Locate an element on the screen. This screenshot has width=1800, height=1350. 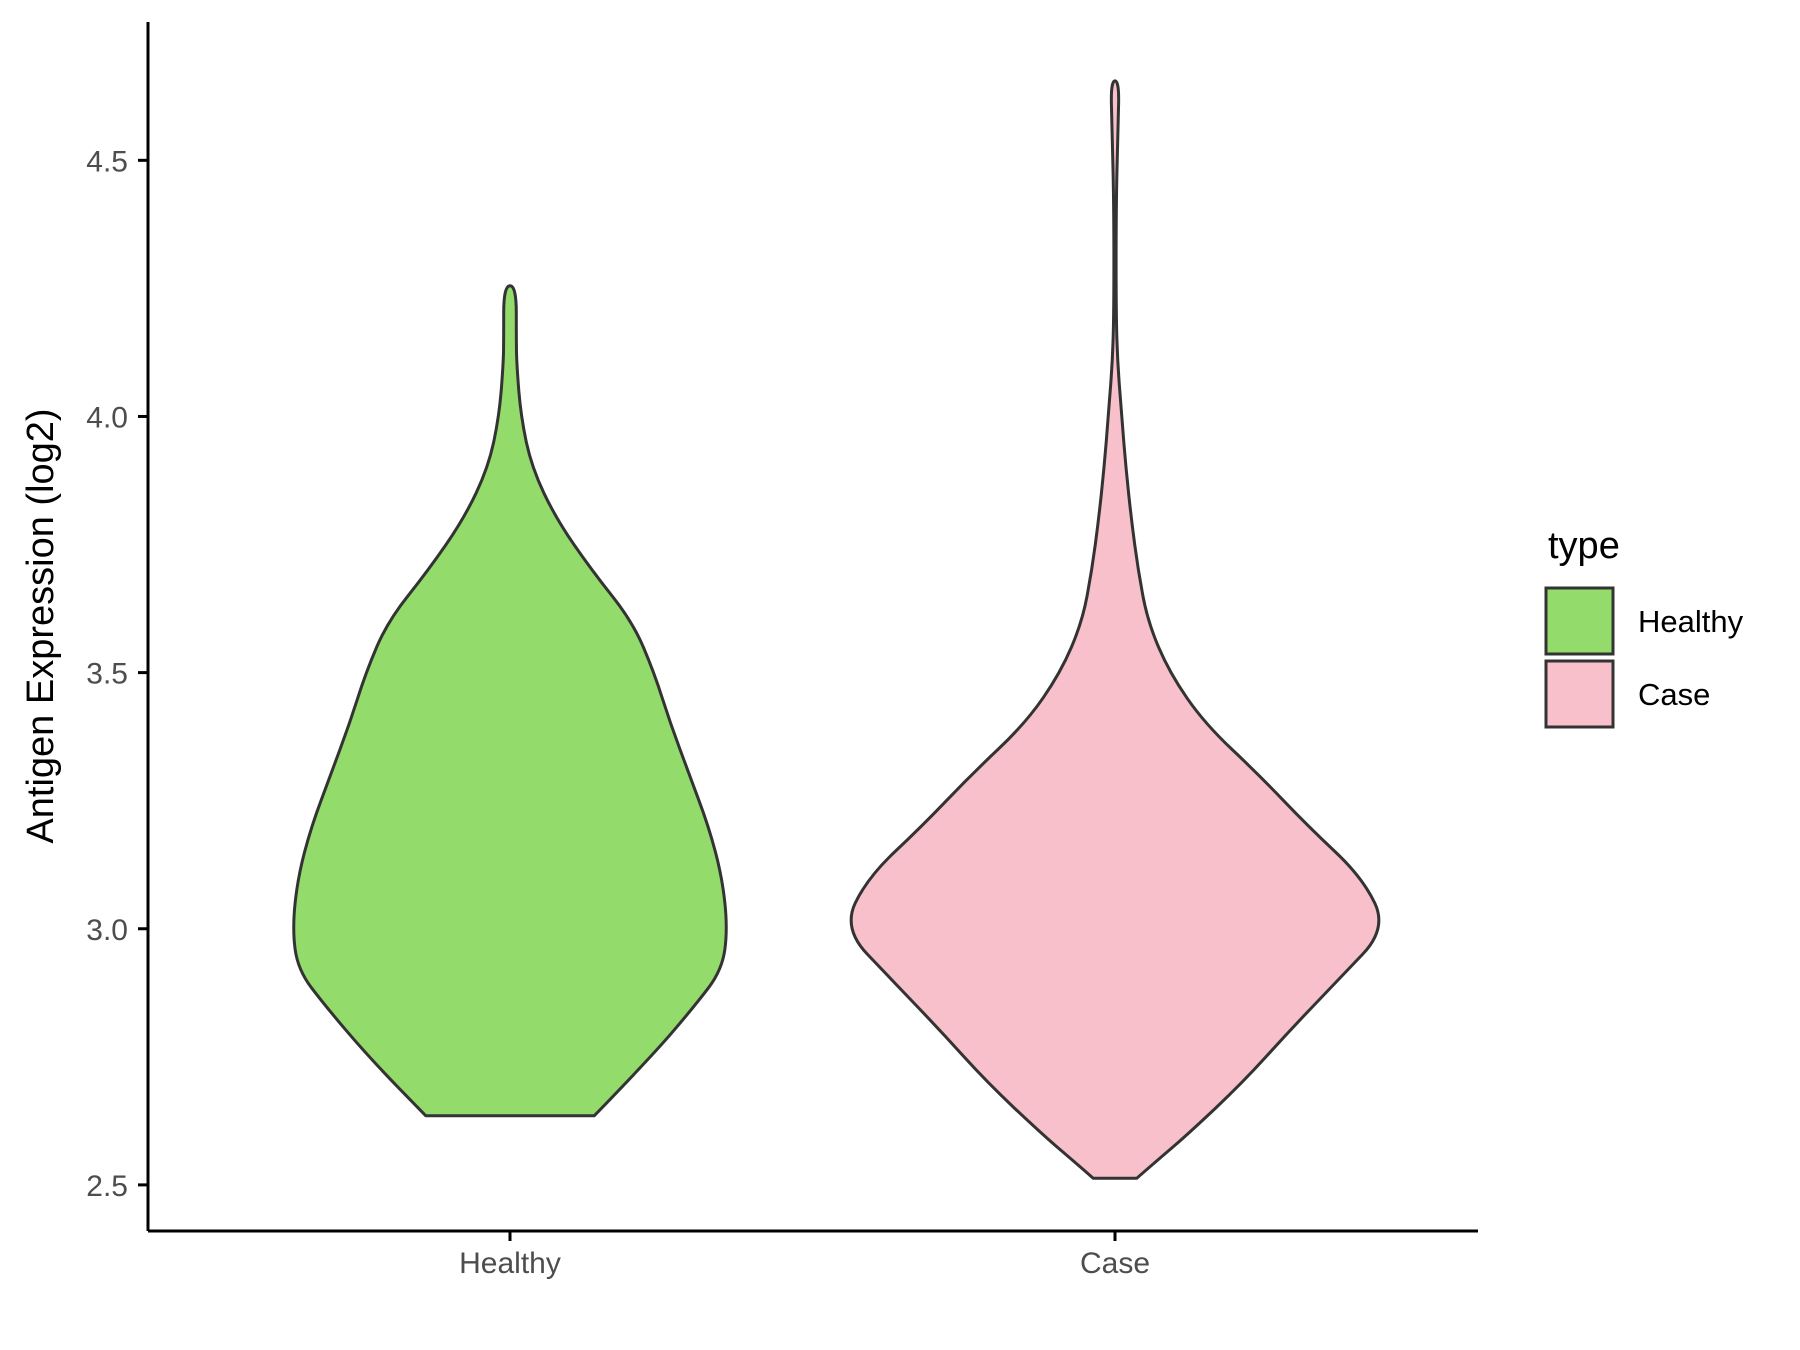
legend-label-healthy: Healthy is located at coordinates (1691, 621).